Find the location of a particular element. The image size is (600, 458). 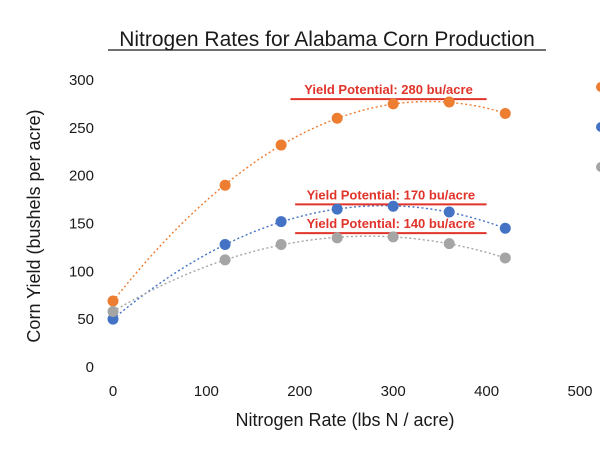

y-tick-label: 250 is located at coordinates (81, 128).